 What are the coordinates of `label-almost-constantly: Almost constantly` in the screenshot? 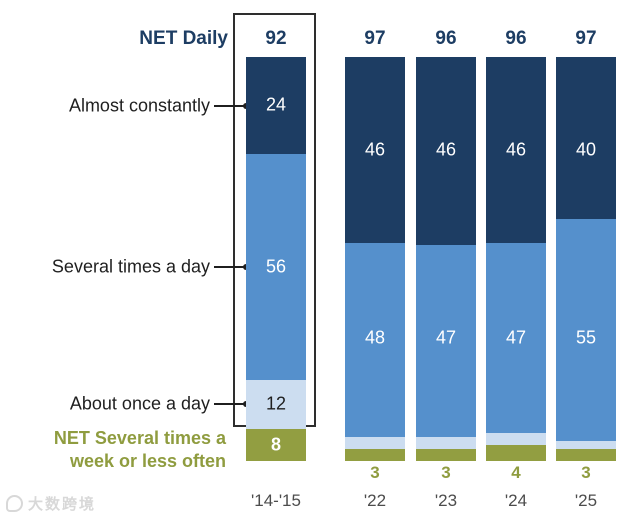 It's located at (139, 105).